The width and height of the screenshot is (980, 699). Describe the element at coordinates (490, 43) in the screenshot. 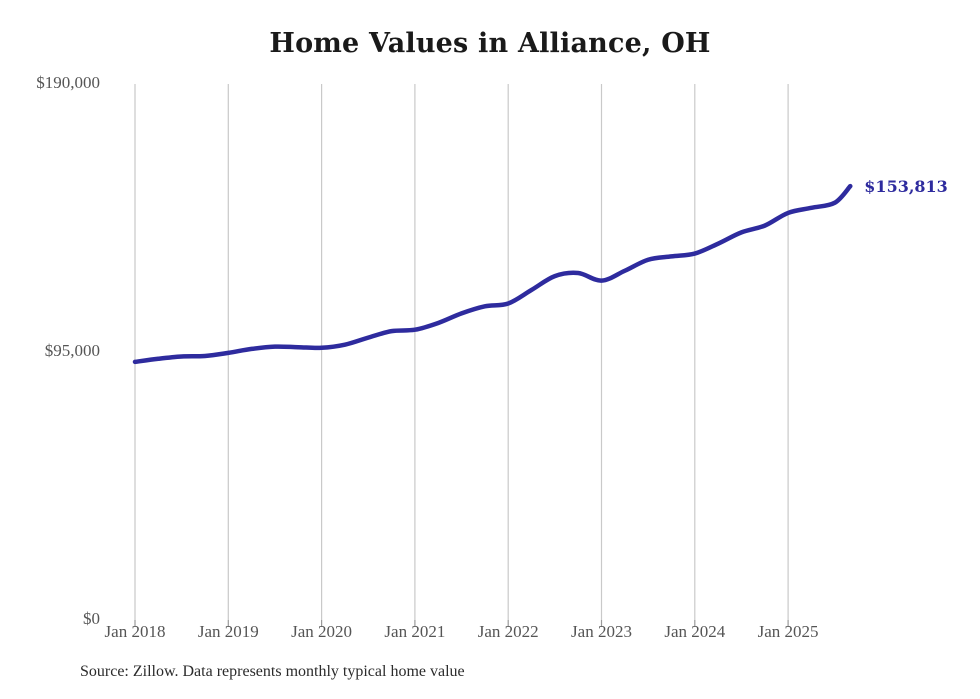

I see `chart-title: Home Values in Alliance, OH` at that location.